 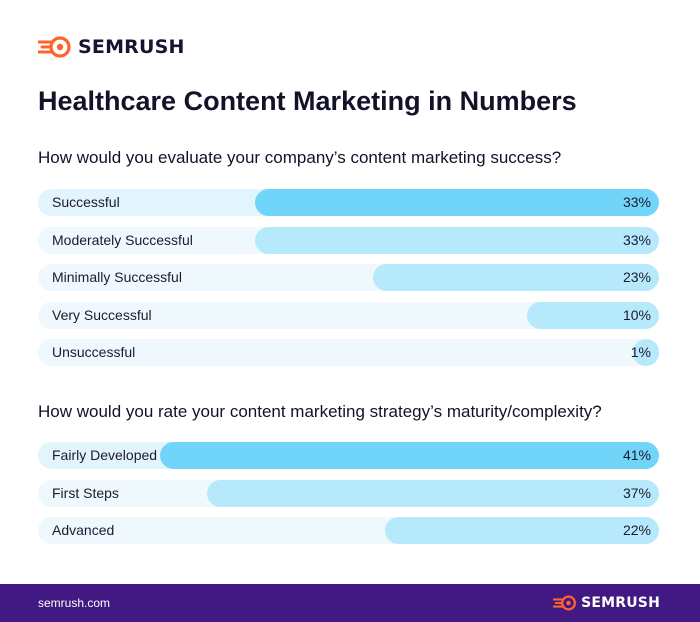 I want to click on bar-row: First Steps 37%, so click(x=348, y=493).